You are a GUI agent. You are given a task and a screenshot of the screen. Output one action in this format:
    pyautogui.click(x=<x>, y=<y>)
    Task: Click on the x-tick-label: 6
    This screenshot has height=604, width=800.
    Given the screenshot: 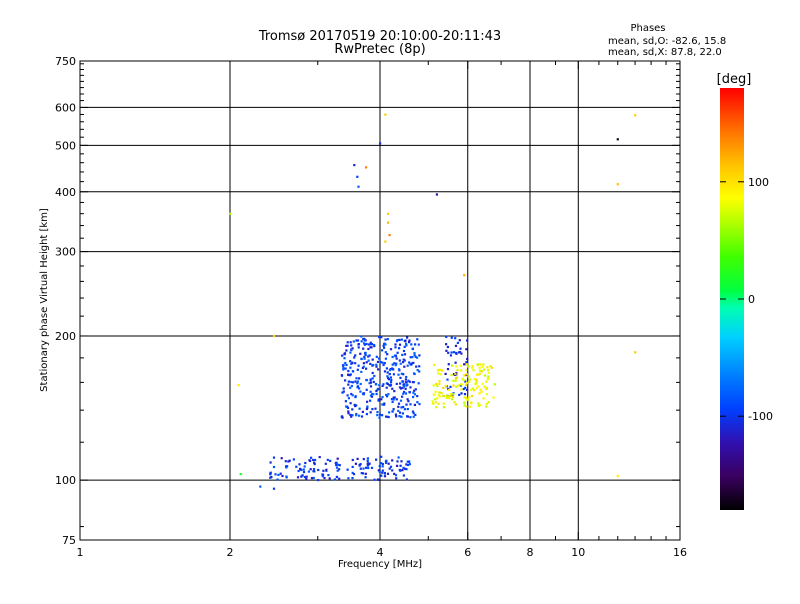 What is the action you would take?
    pyautogui.click(x=467, y=552)
    